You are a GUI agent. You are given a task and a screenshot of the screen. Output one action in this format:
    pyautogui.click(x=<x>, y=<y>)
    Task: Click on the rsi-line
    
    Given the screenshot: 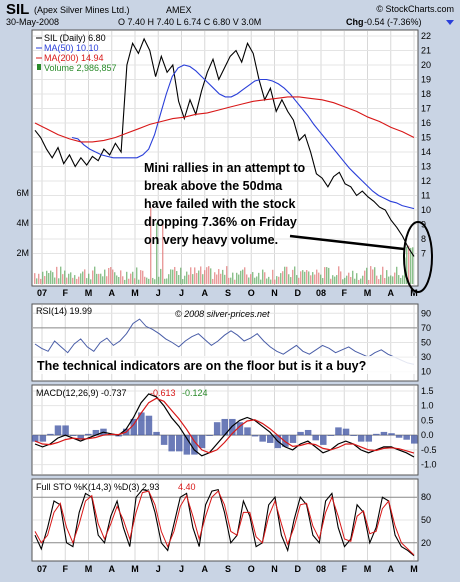 What is the action you would take?
    pyautogui.click(x=224, y=341)
    